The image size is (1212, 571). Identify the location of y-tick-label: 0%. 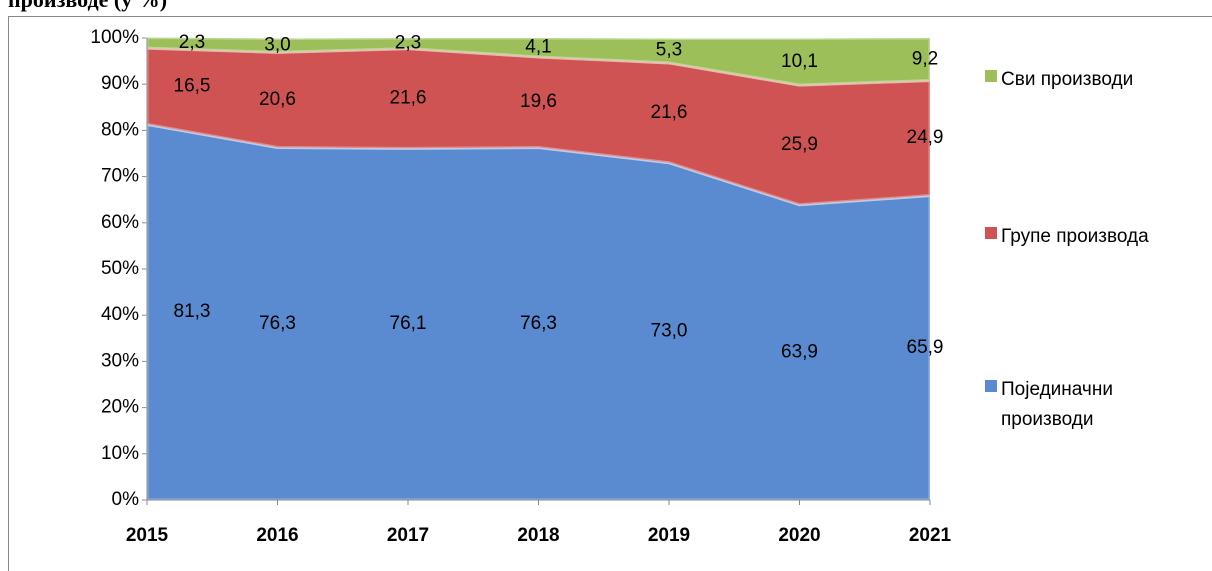
(126, 499).